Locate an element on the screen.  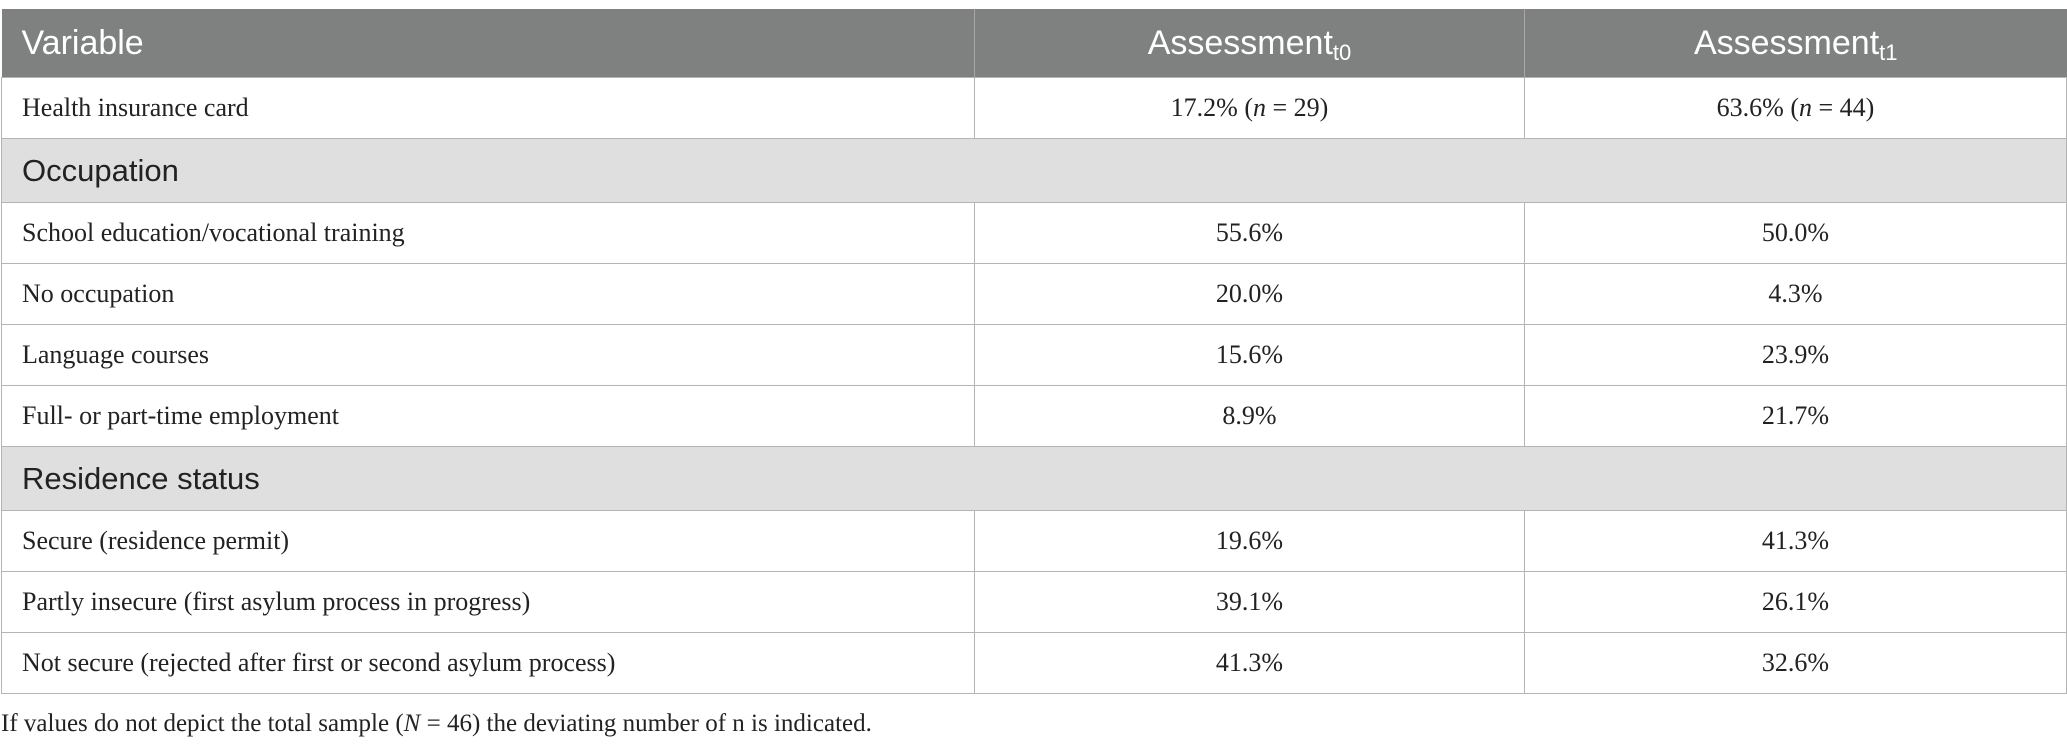
cell-t1: 32.6% is located at coordinates (1795, 663).